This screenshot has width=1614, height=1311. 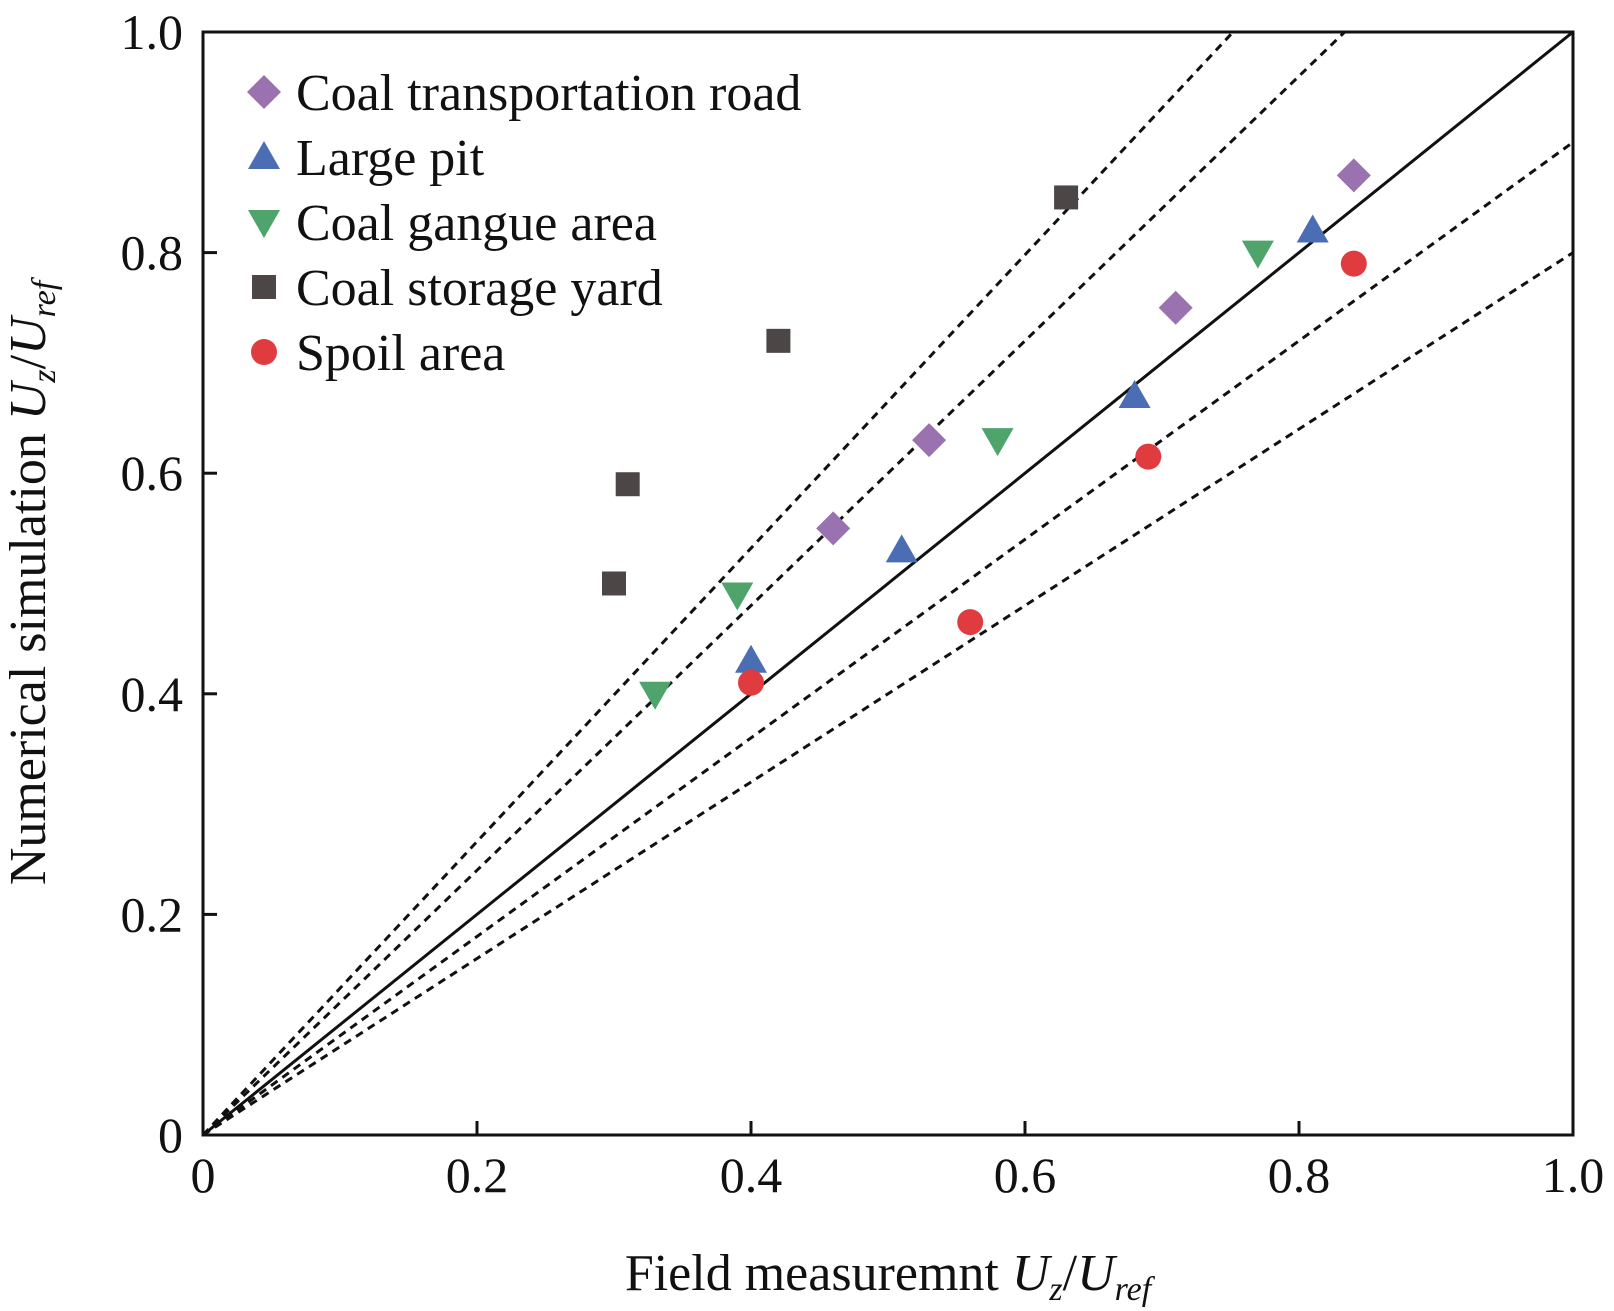 What do you see at coordinates (264, 287) in the screenshot?
I see `legend-marker-coal-storage-yard` at bounding box center [264, 287].